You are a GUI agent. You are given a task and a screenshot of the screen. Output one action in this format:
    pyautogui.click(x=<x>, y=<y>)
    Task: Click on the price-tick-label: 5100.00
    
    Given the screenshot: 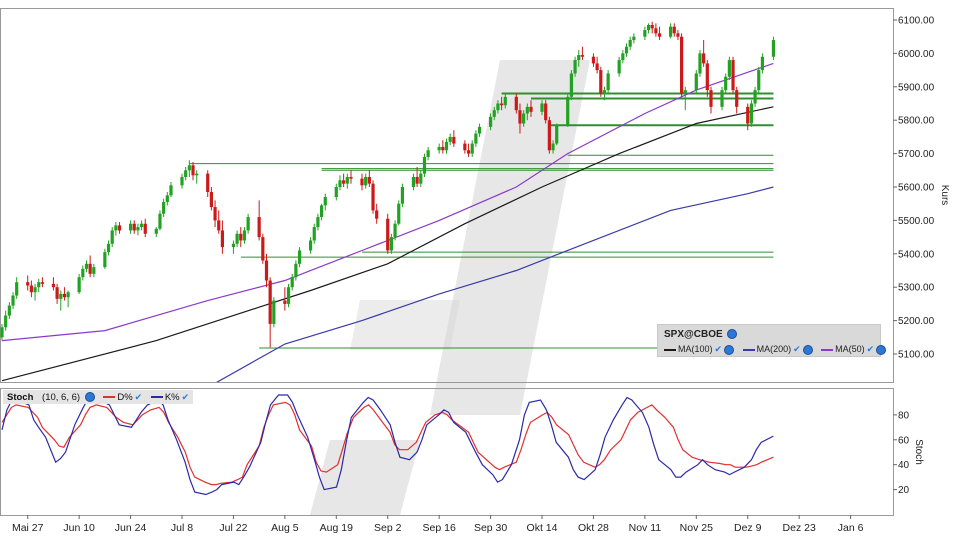 What is the action you would take?
    pyautogui.click(x=916, y=355)
    